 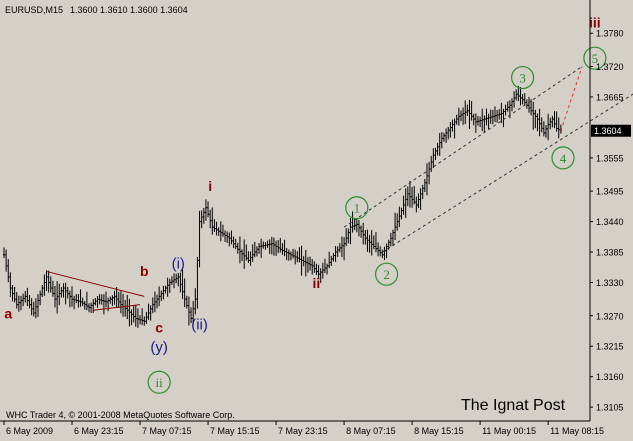 What do you see at coordinates (523, 77) in the screenshot?
I see `wave-label-circled: 3` at bounding box center [523, 77].